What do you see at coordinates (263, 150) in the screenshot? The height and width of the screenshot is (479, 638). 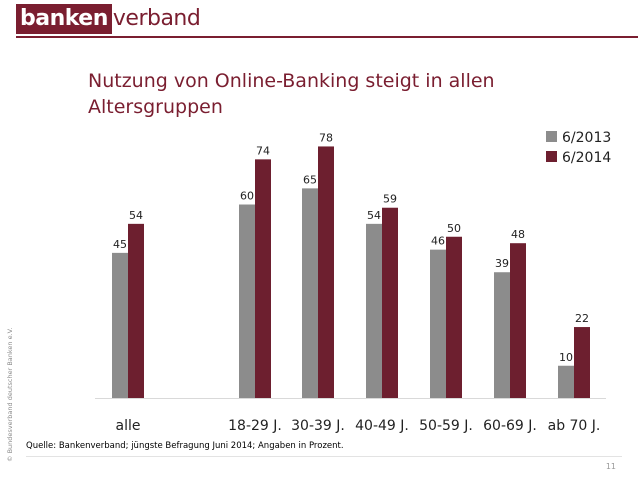 I see `data-label: 74` at bounding box center [263, 150].